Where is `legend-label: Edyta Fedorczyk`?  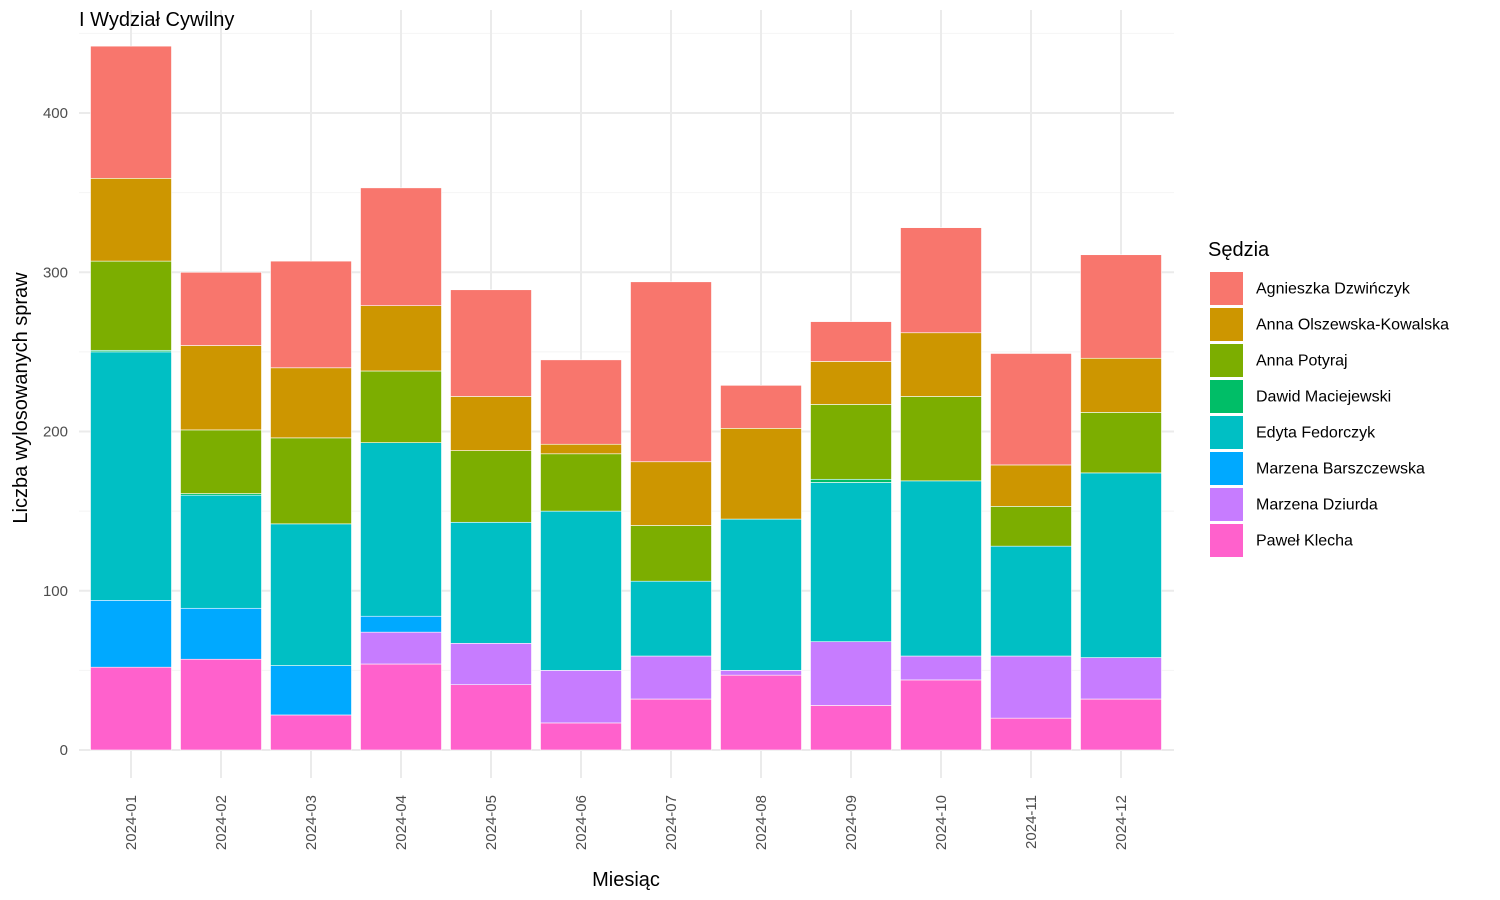
legend-label: Edyta Fedorczyk is located at coordinates (1316, 433).